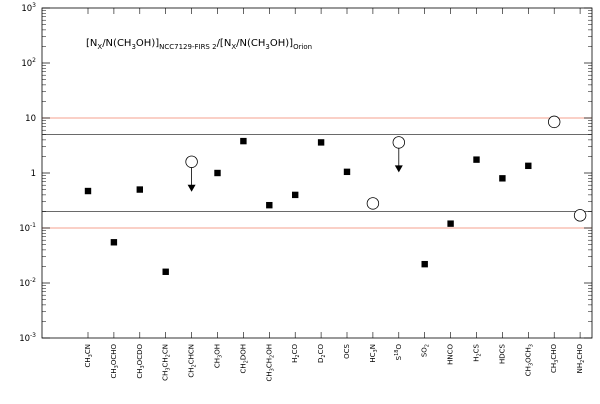 This screenshot has width=600, height=404. I want to click on x-tick-label: CH3CHO, so click(555, 358).